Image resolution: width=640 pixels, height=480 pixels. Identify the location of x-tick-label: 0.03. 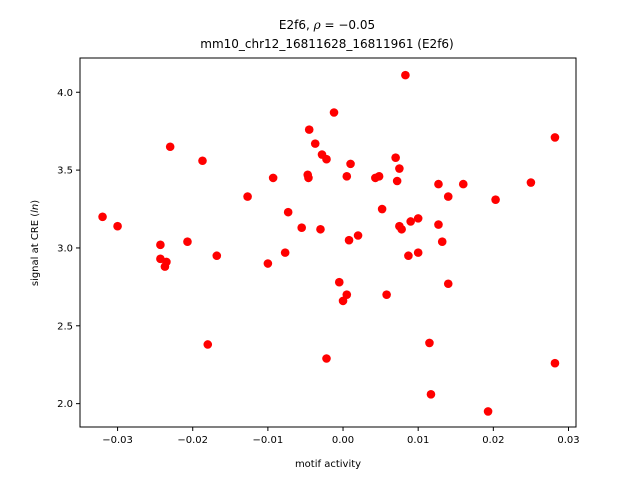
(568, 440).